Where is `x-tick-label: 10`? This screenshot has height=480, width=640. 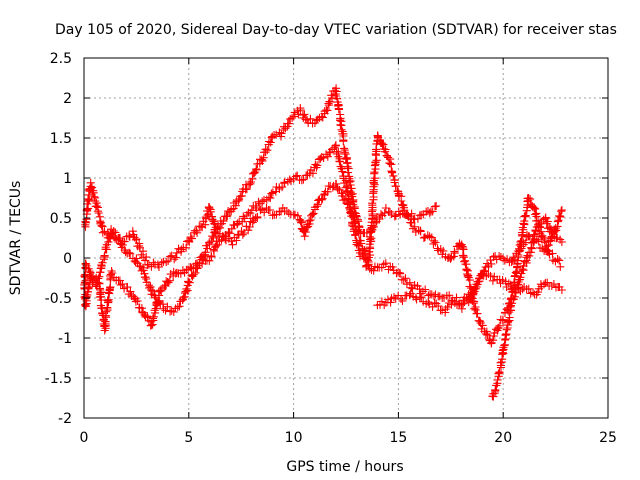 x-tick-label: 10 is located at coordinates (294, 438).